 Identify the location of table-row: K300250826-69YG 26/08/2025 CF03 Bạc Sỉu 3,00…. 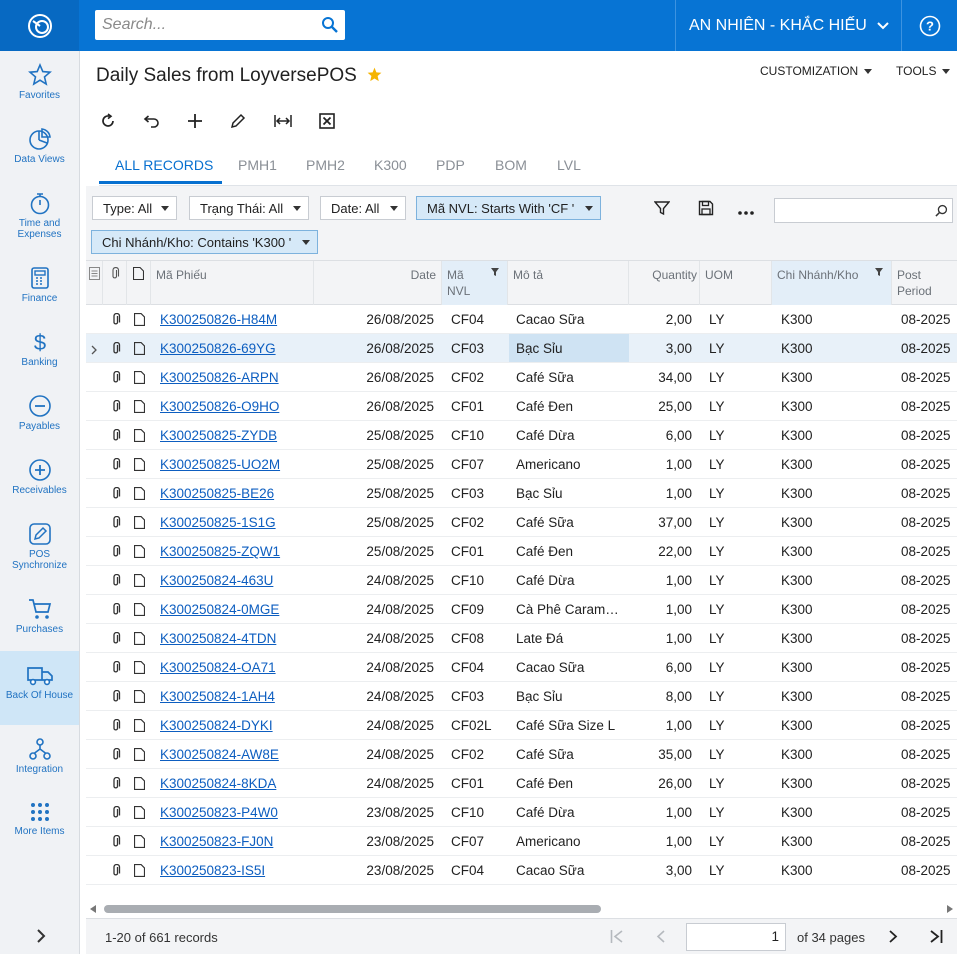
(521, 348).